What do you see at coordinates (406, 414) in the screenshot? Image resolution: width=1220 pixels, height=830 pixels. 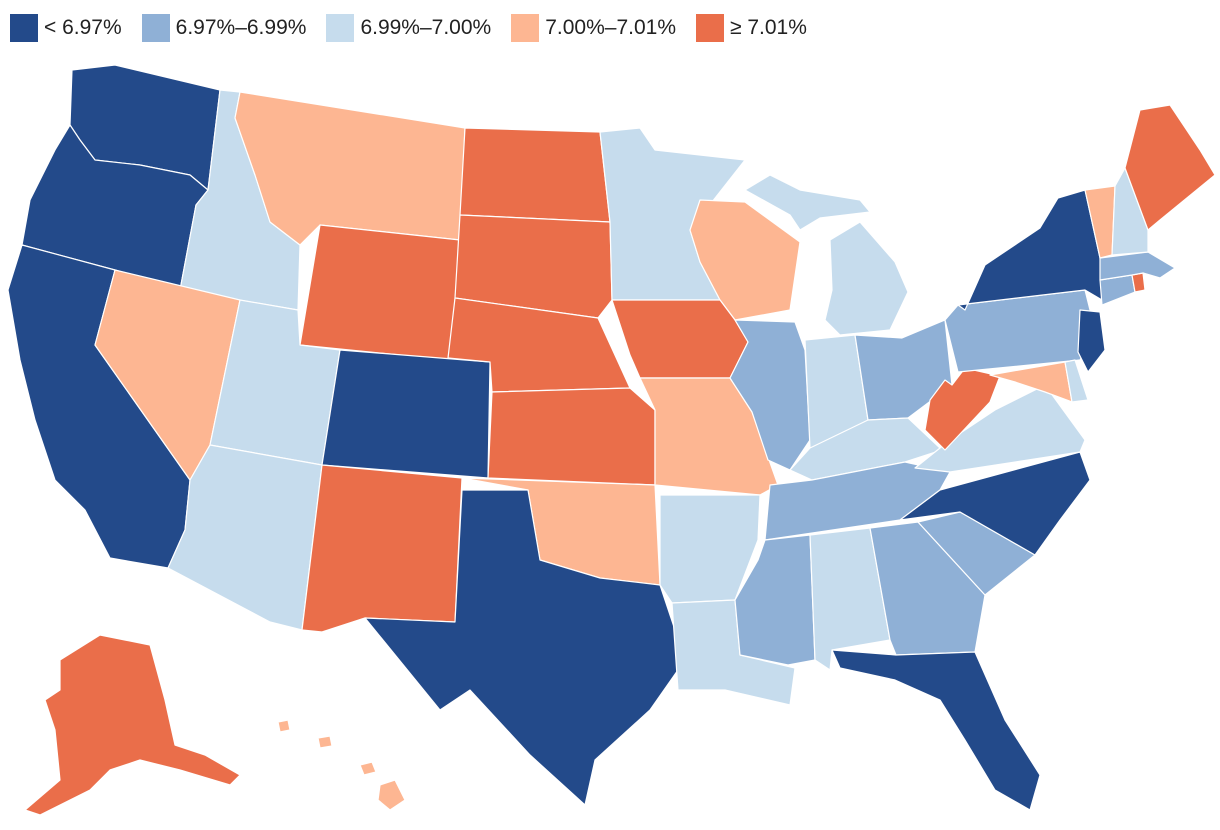 I see `state-co` at bounding box center [406, 414].